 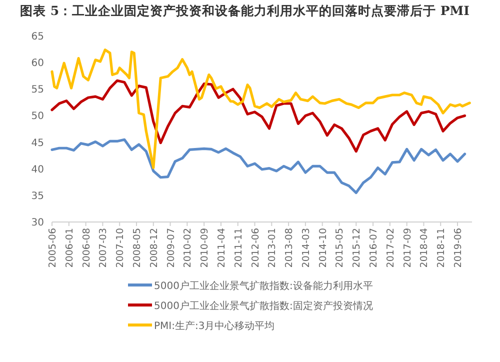 What do you see at coordinates (120, 248) in the screenshot?
I see `x-tick-label: 2007-10` at bounding box center [120, 248].